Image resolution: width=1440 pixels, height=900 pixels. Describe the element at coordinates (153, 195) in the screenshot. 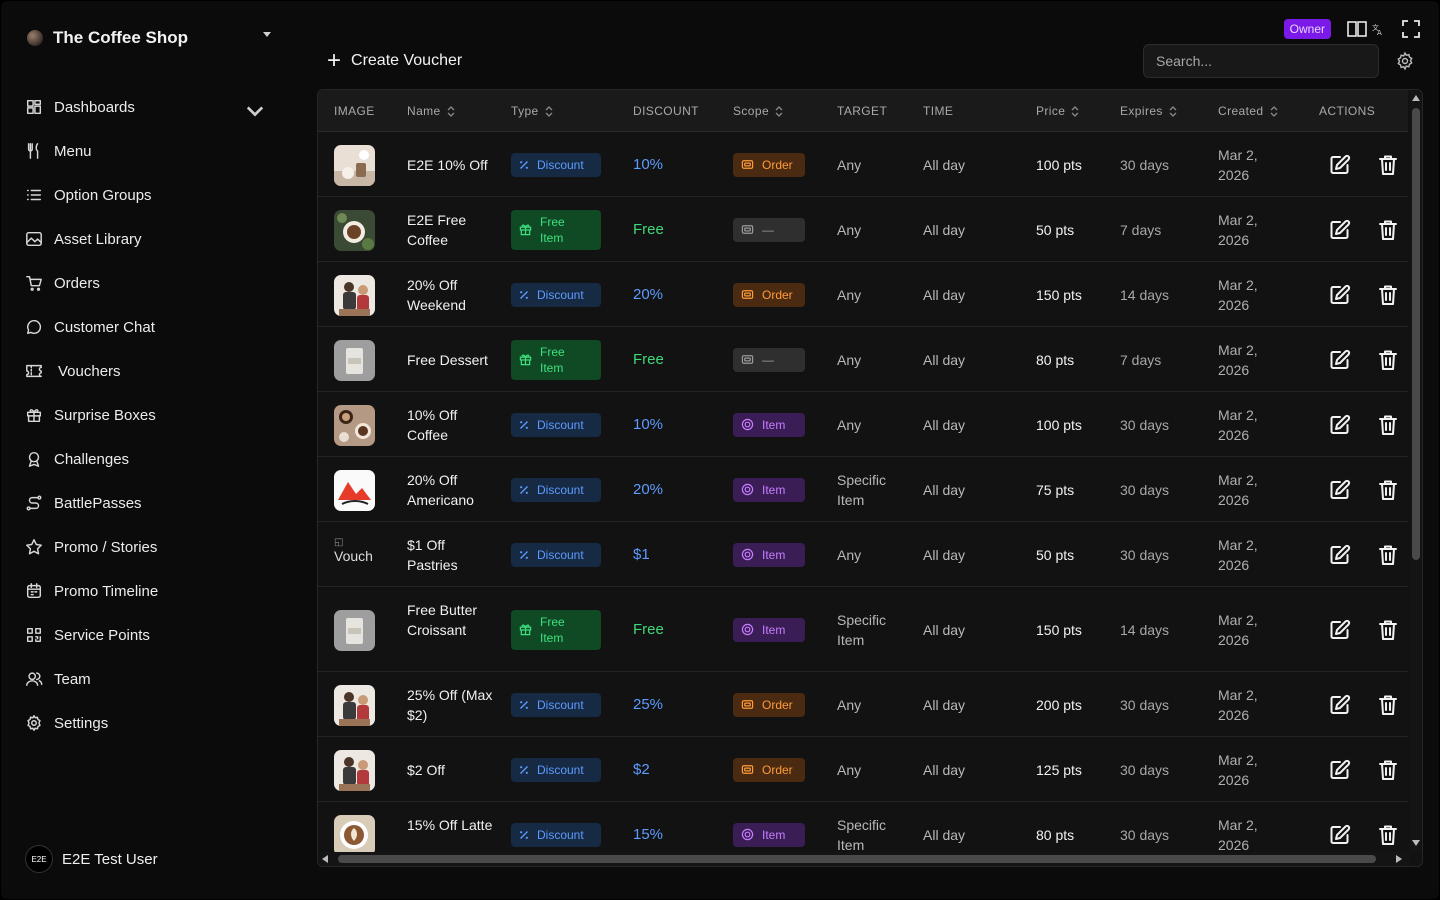

I see `sidebar-item-option-groups: Option Groups` at that location.